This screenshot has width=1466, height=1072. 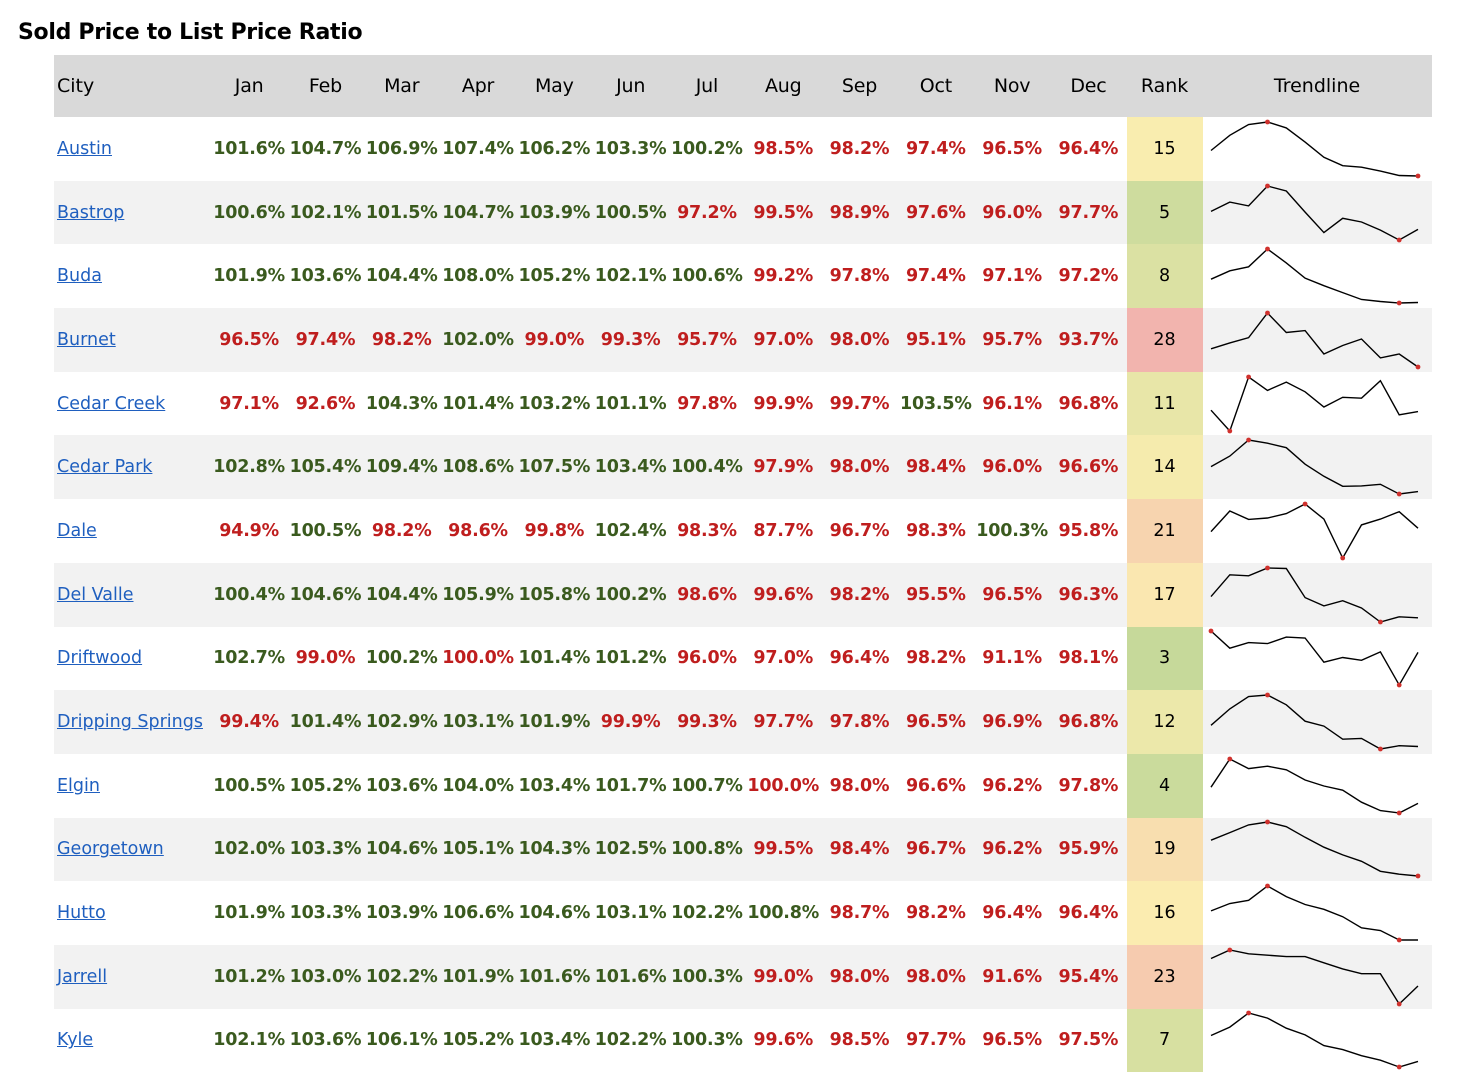 What do you see at coordinates (105, 467) in the screenshot?
I see `city-link: Cedar Park` at bounding box center [105, 467].